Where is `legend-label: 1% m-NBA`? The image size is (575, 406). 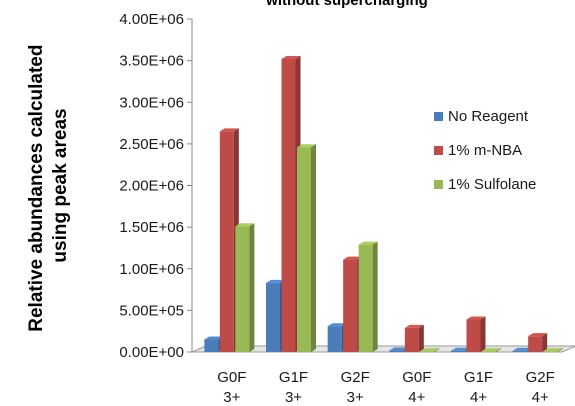
legend-label: 1% m-NBA is located at coordinates (485, 150).